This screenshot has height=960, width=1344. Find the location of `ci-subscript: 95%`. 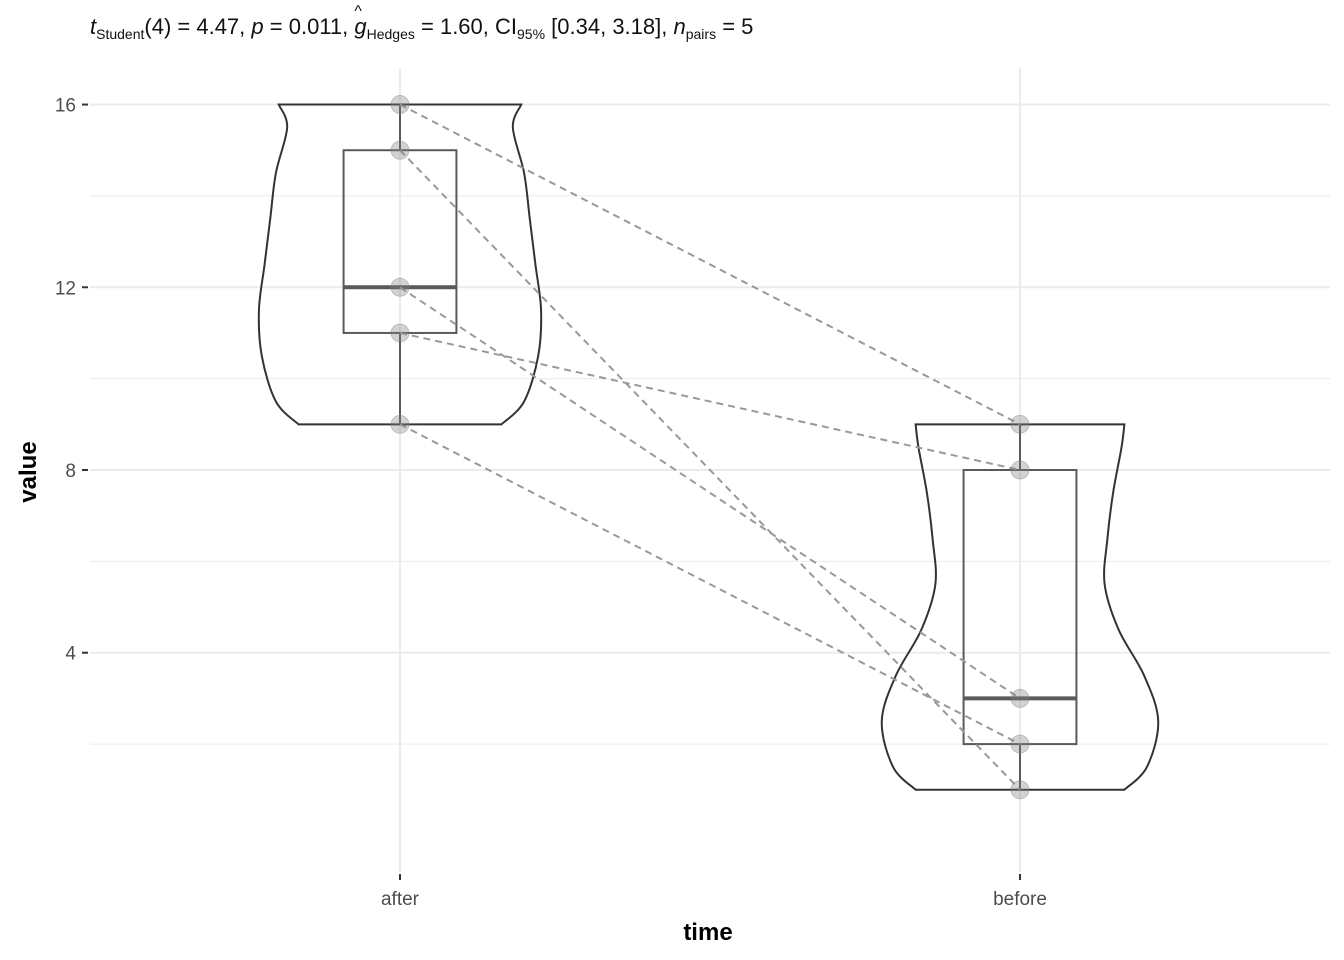

ci-subscript: 95% is located at coordinates (531, 34).